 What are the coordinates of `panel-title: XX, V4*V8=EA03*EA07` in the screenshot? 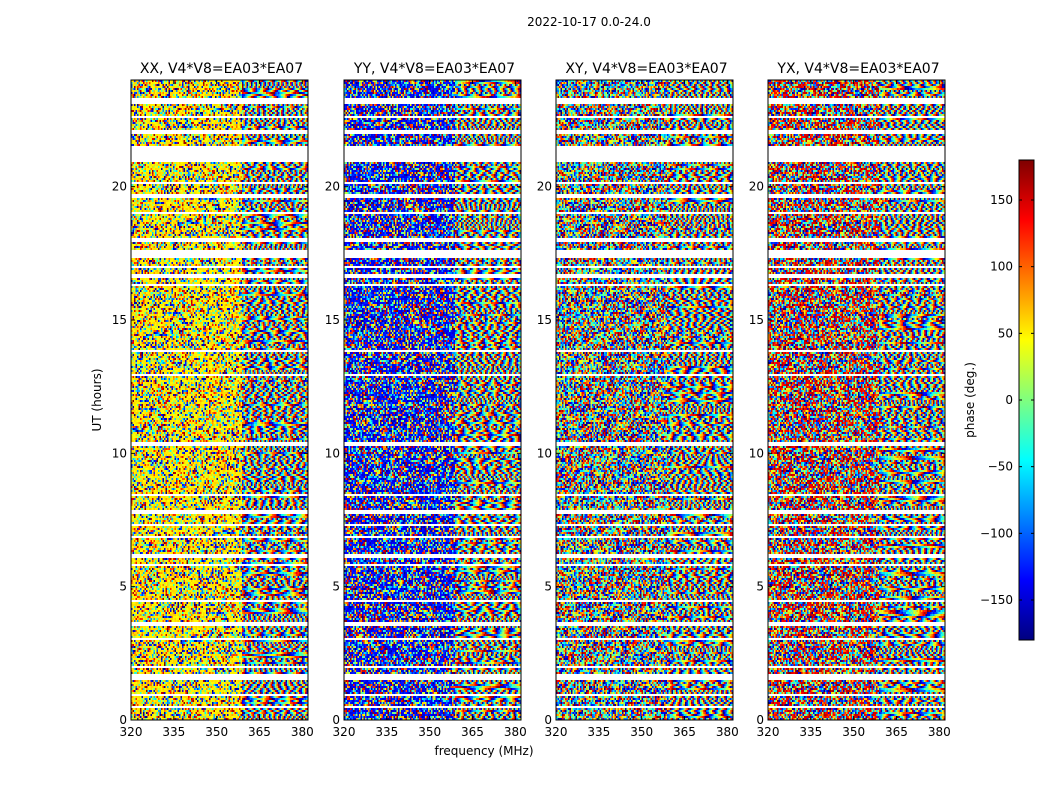 It's located at (221, 69).